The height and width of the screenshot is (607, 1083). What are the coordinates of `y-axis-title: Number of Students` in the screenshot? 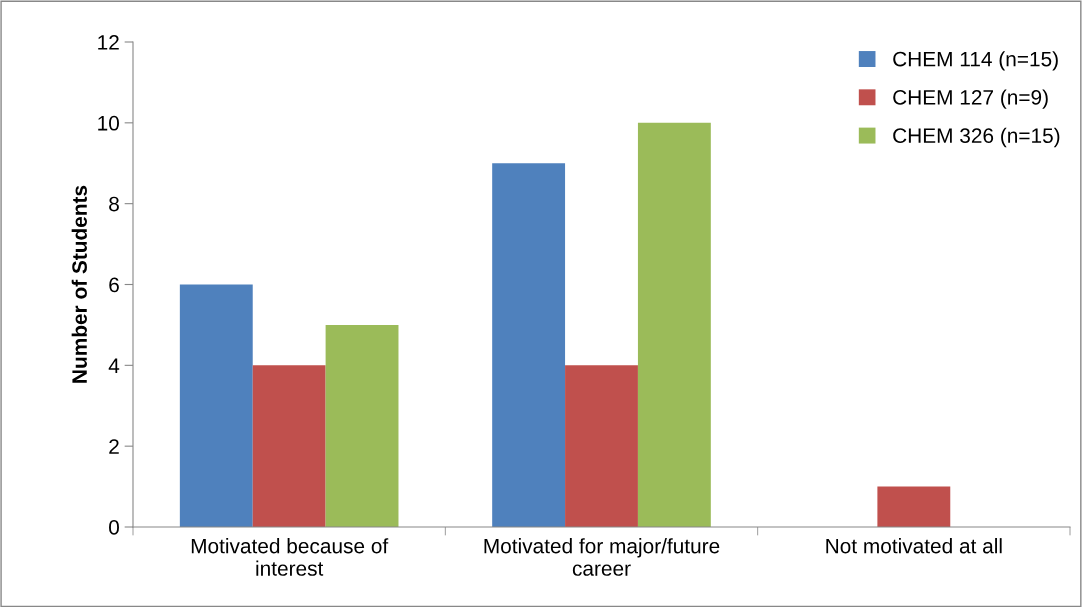 It's located at (79, 284).